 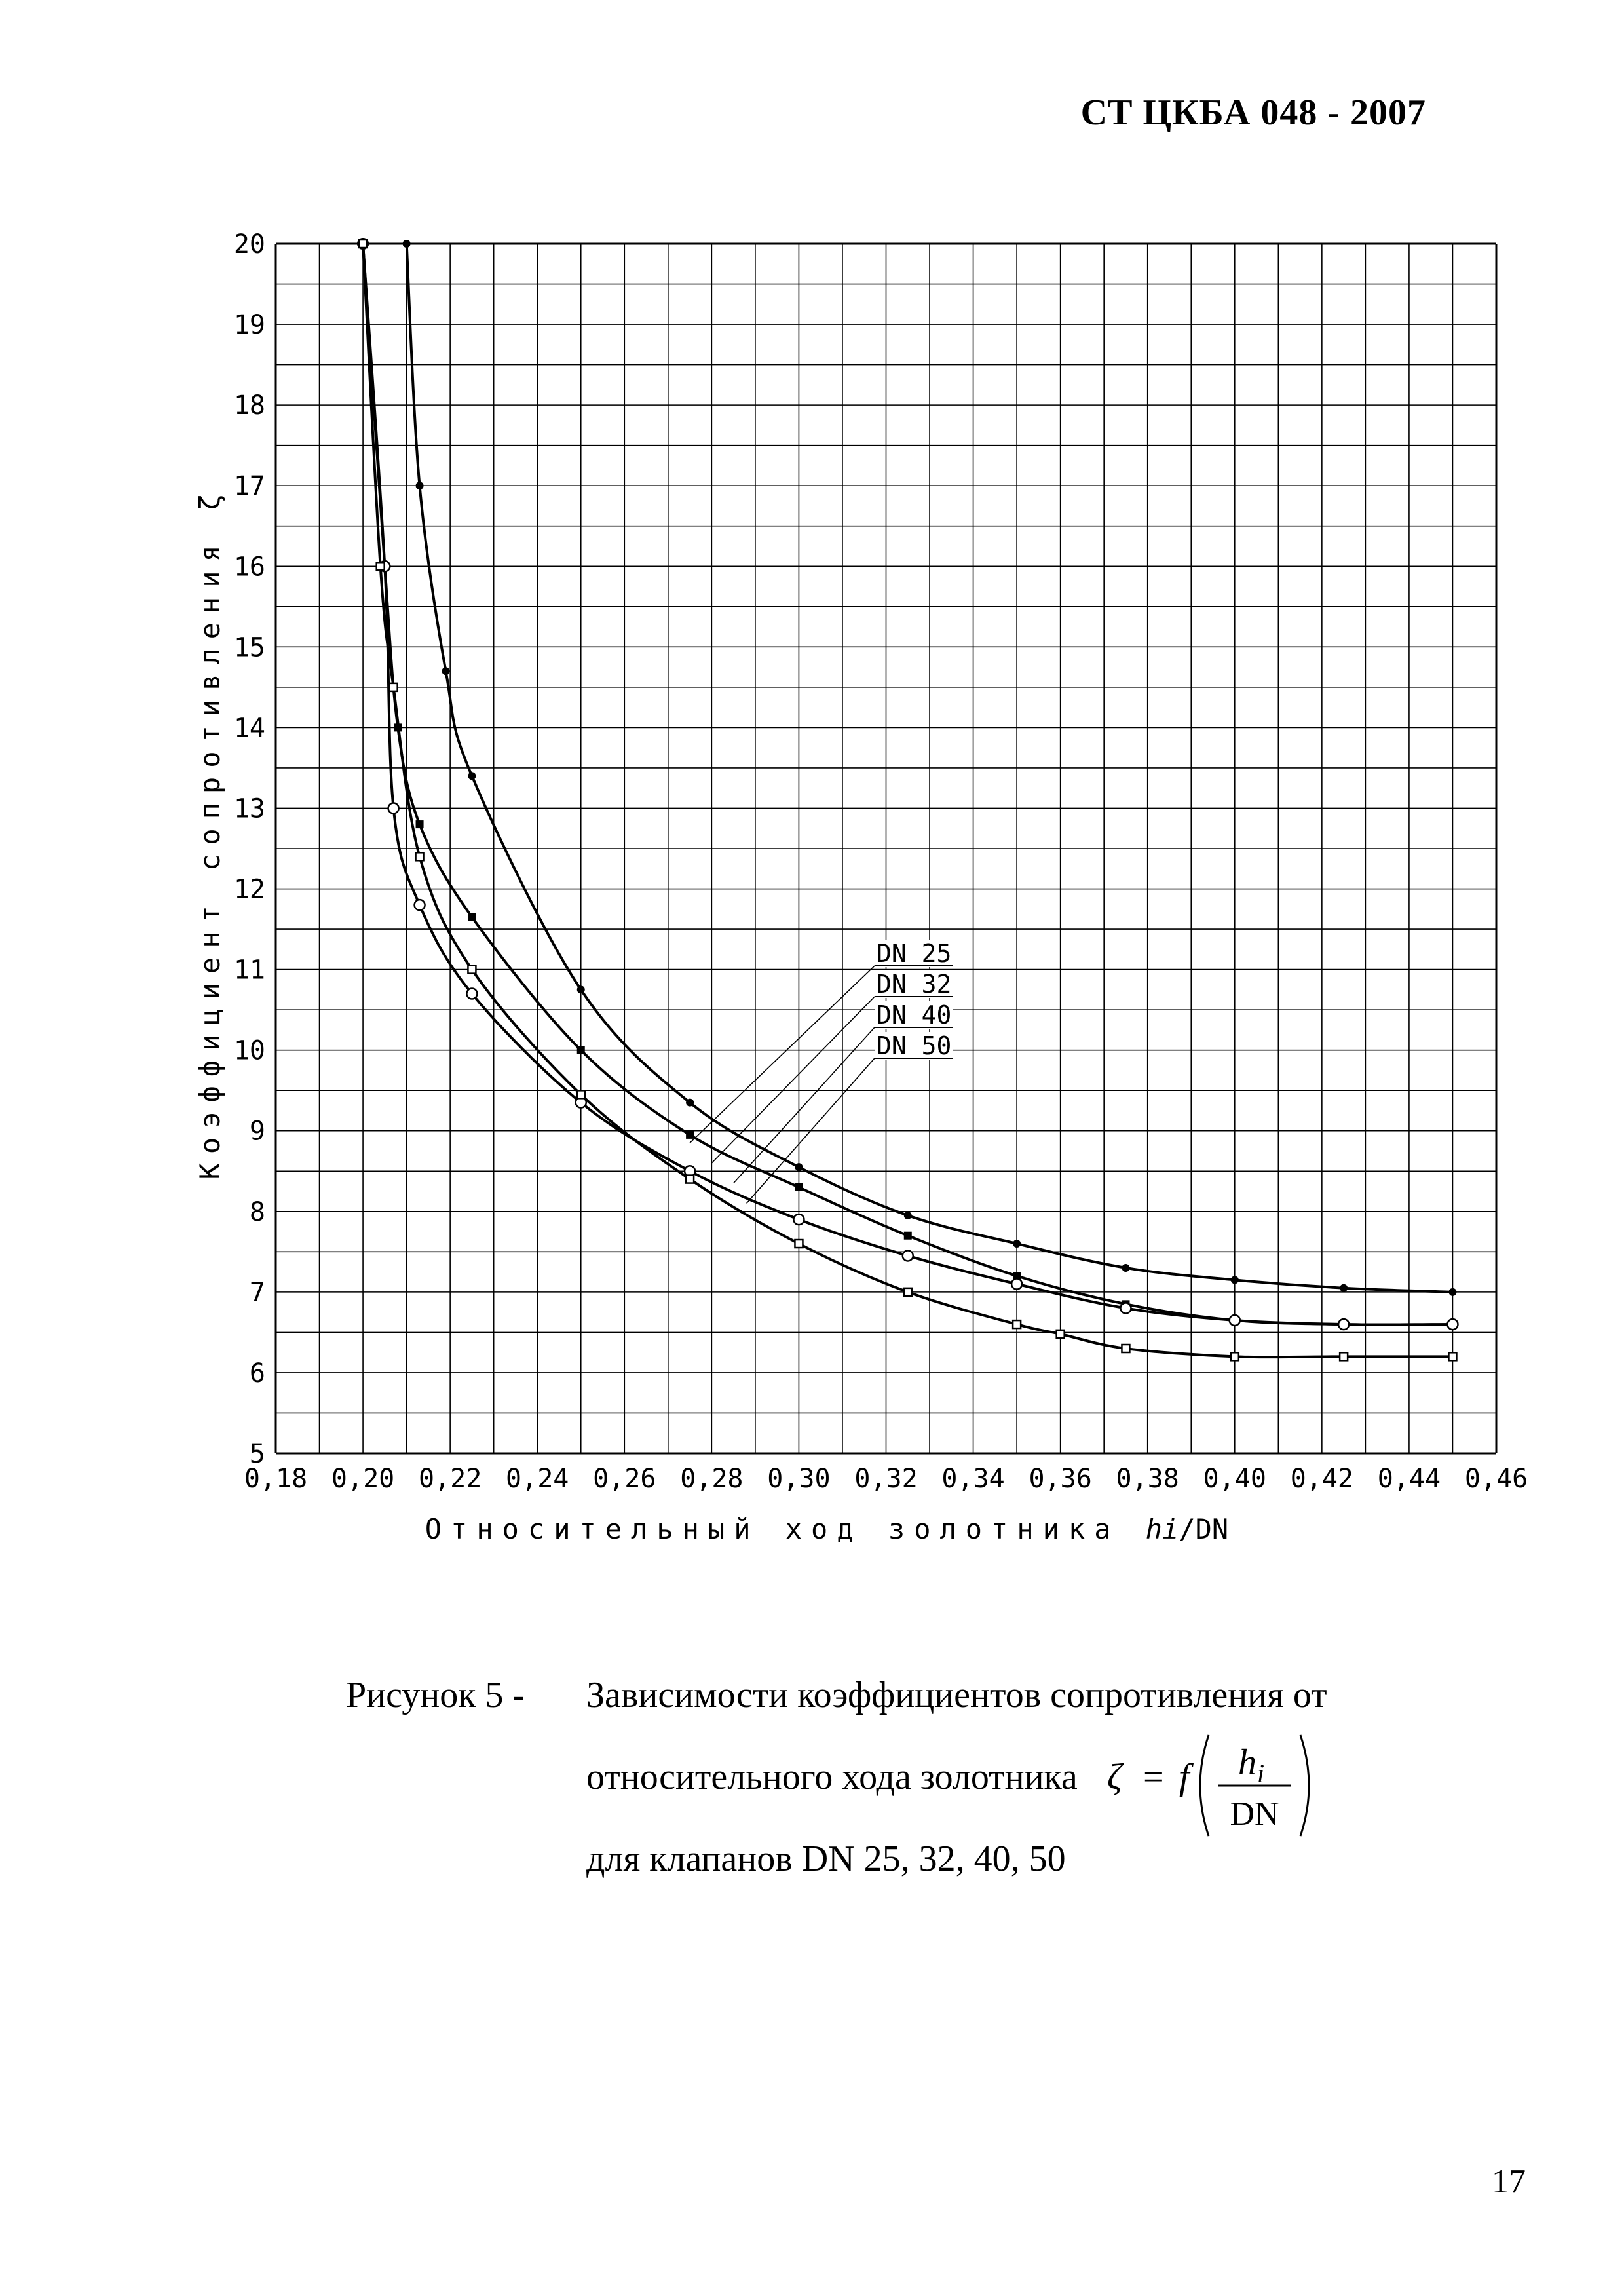 What do you see at coordinates (249, 244) in the screenshot?
I see `y-tick-label: 20` at bounding box center [249, 244].